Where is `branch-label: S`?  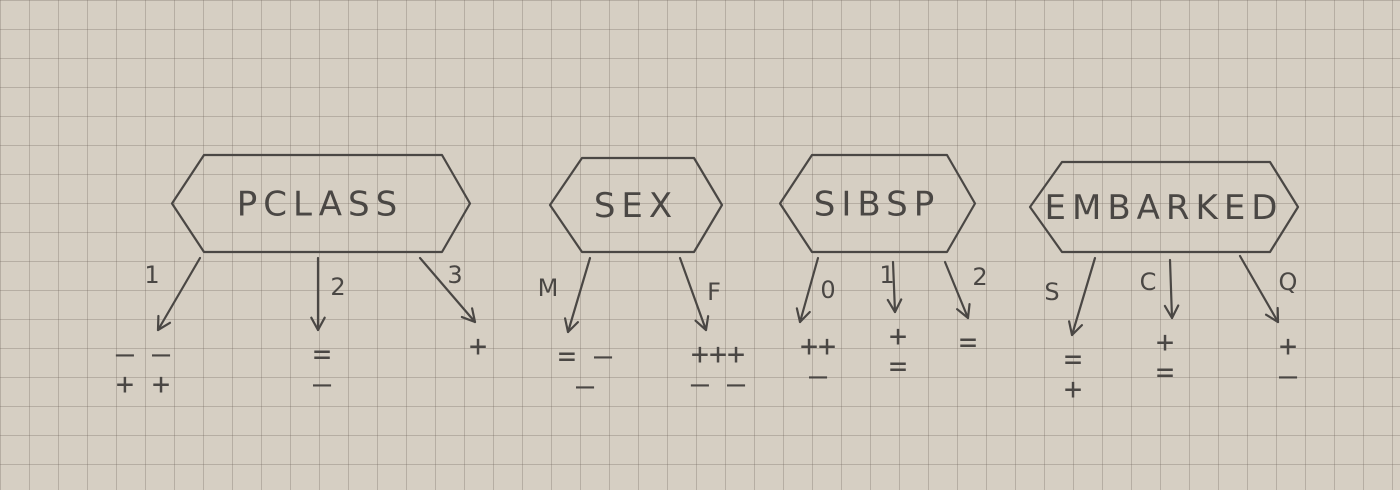
branch-label: S is located at coordinates (1051, 292).